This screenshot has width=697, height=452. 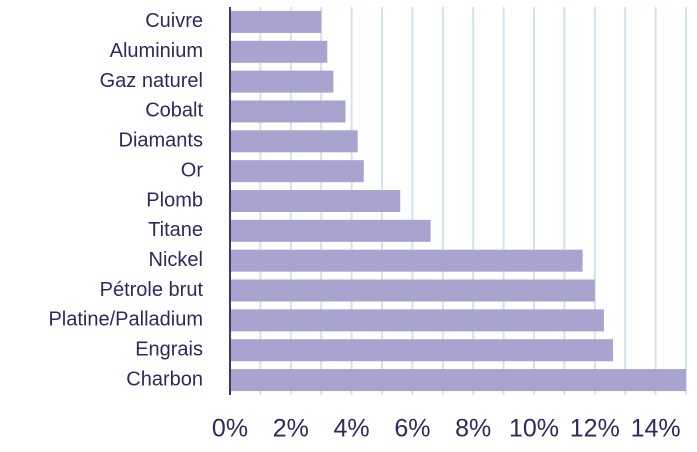 I want to click on y-tick-label: Platine/Palladium, so click(x=125, y=320).